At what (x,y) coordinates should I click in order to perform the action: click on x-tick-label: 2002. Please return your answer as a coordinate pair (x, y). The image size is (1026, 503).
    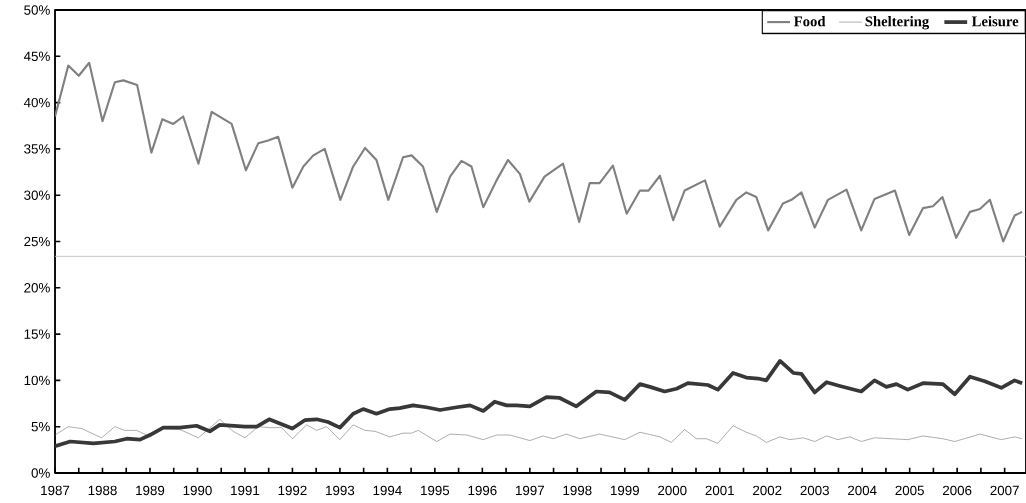
    Looking at the image, I should click on (767, 490).